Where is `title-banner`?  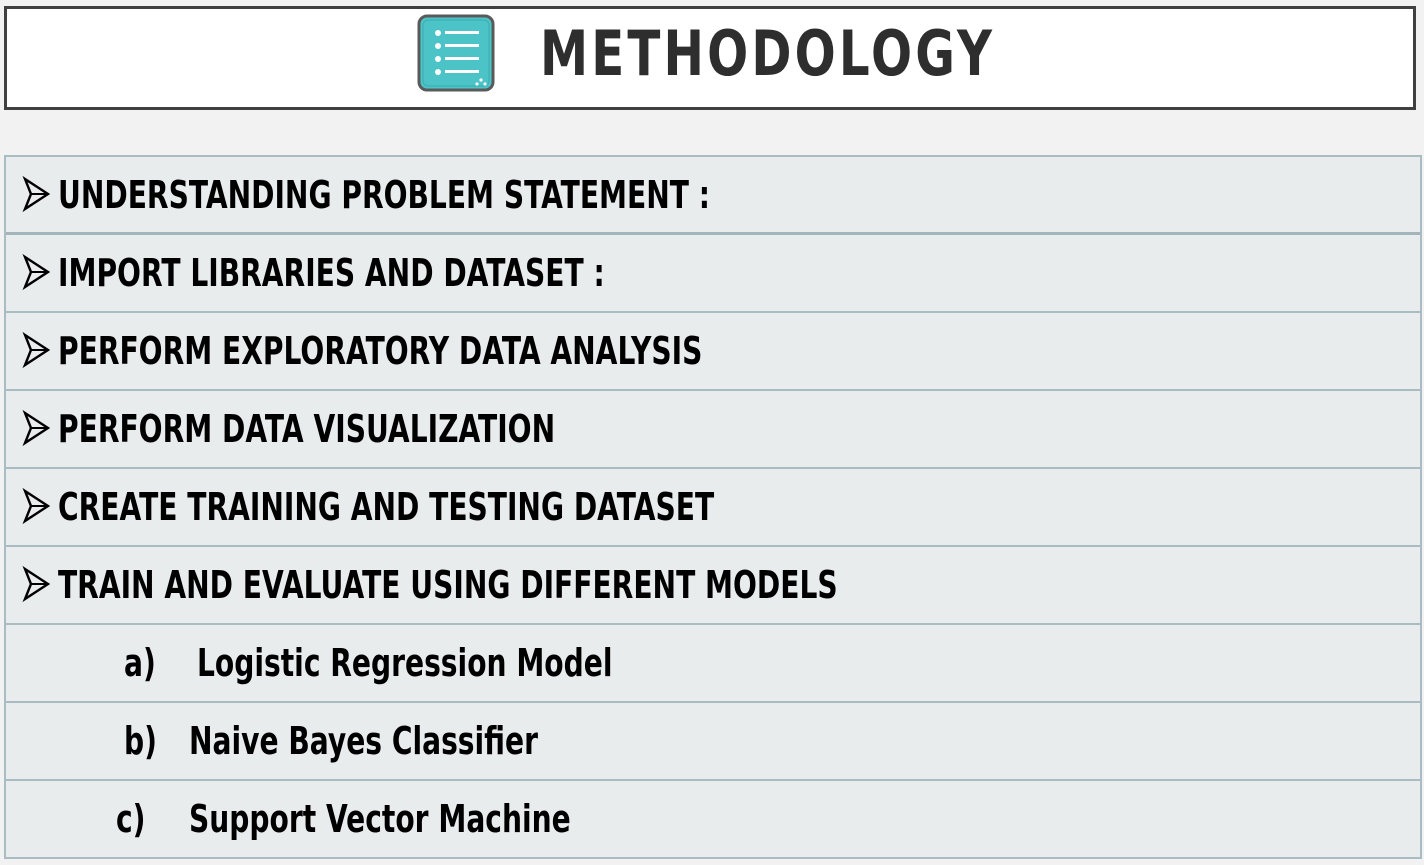 title-banner is located at coordinates (710, 58).